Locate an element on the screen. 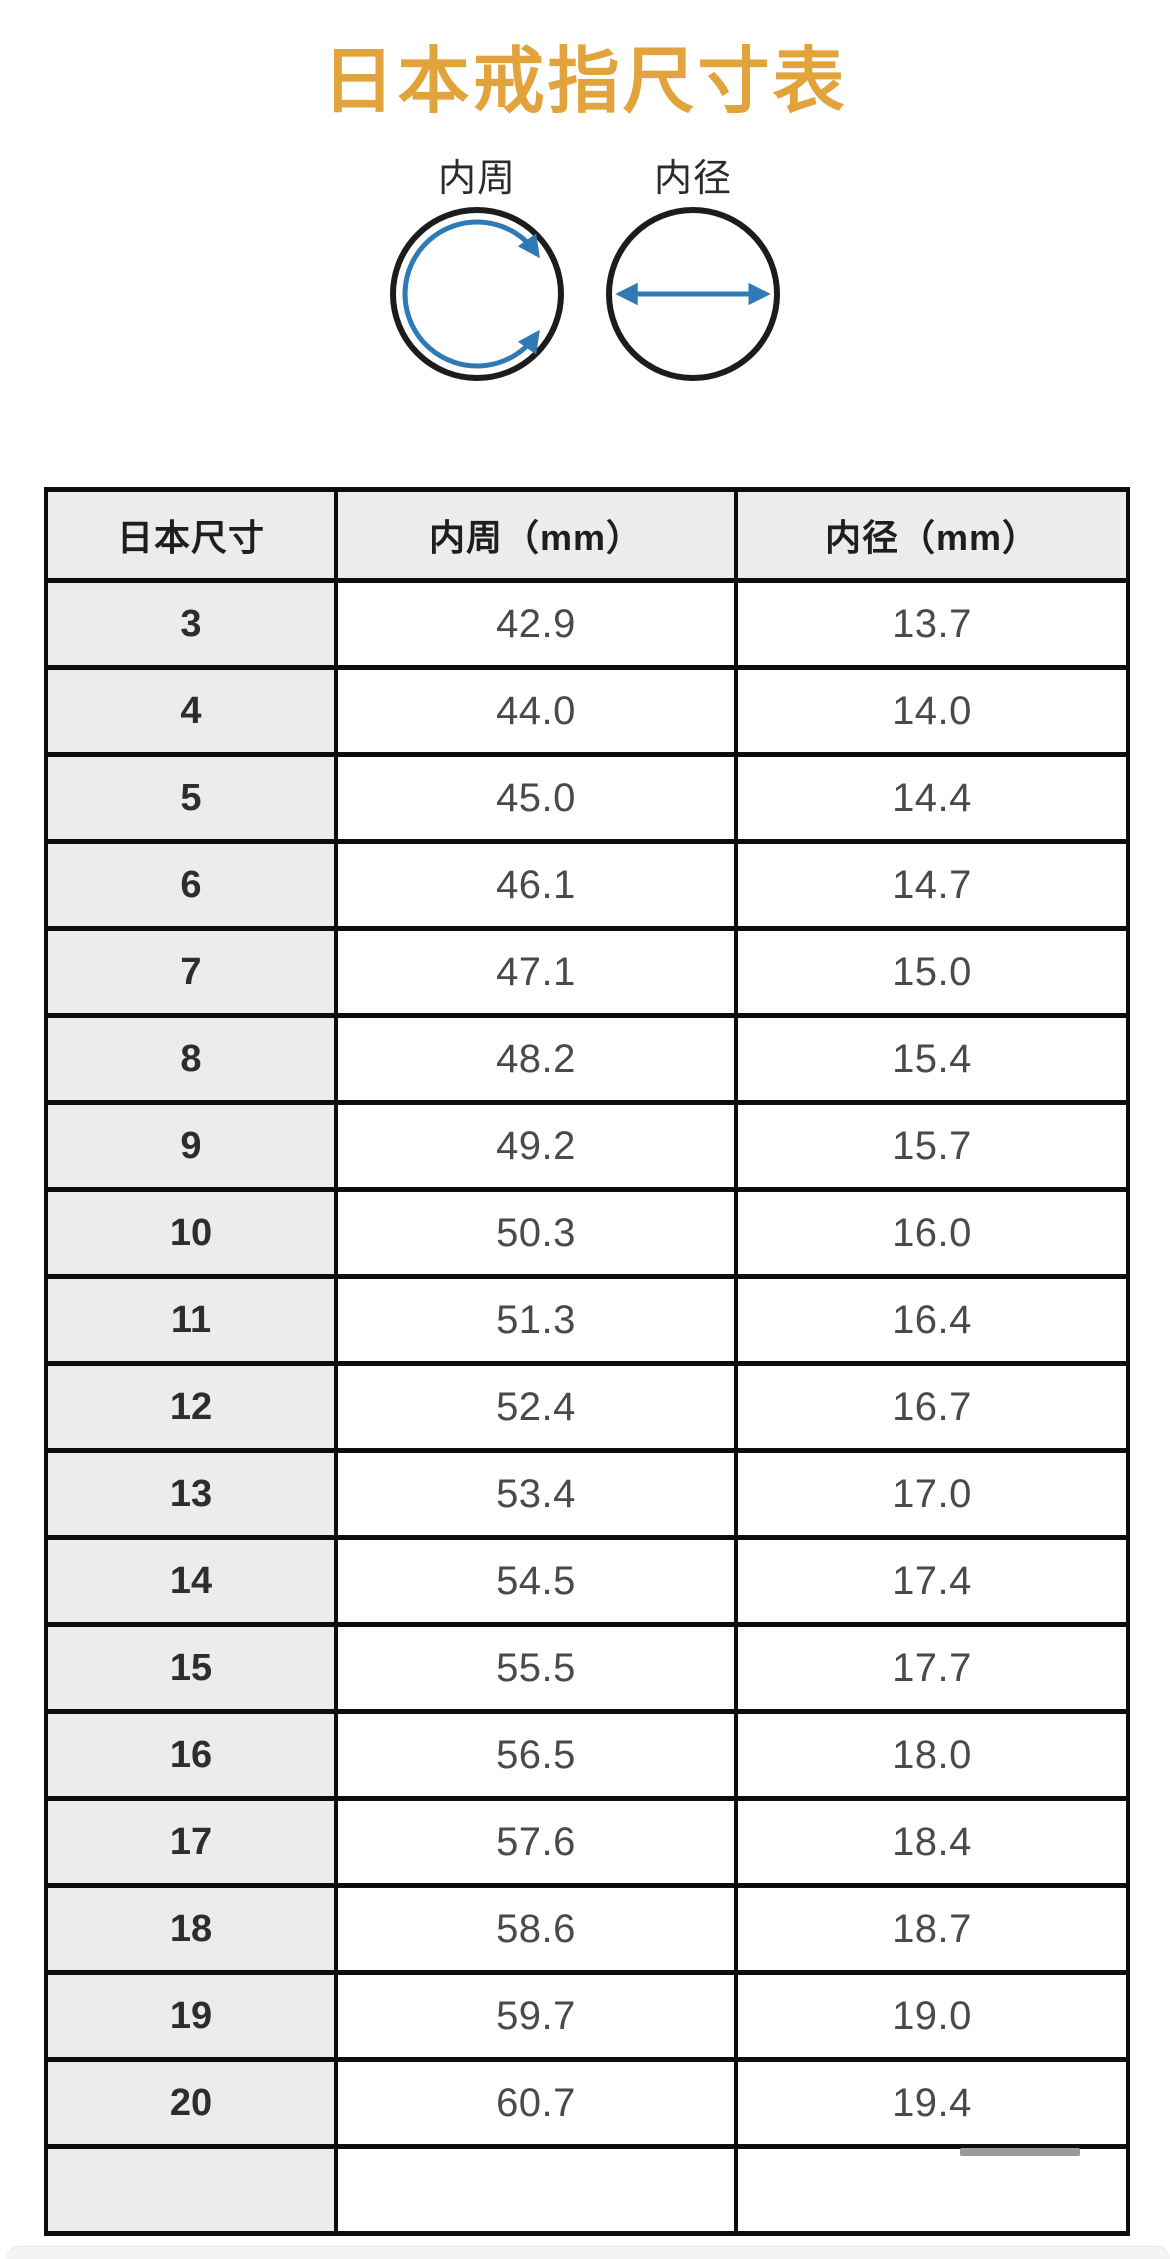  circumference-cell: 48.2 is located at coordinates (536, 1059).